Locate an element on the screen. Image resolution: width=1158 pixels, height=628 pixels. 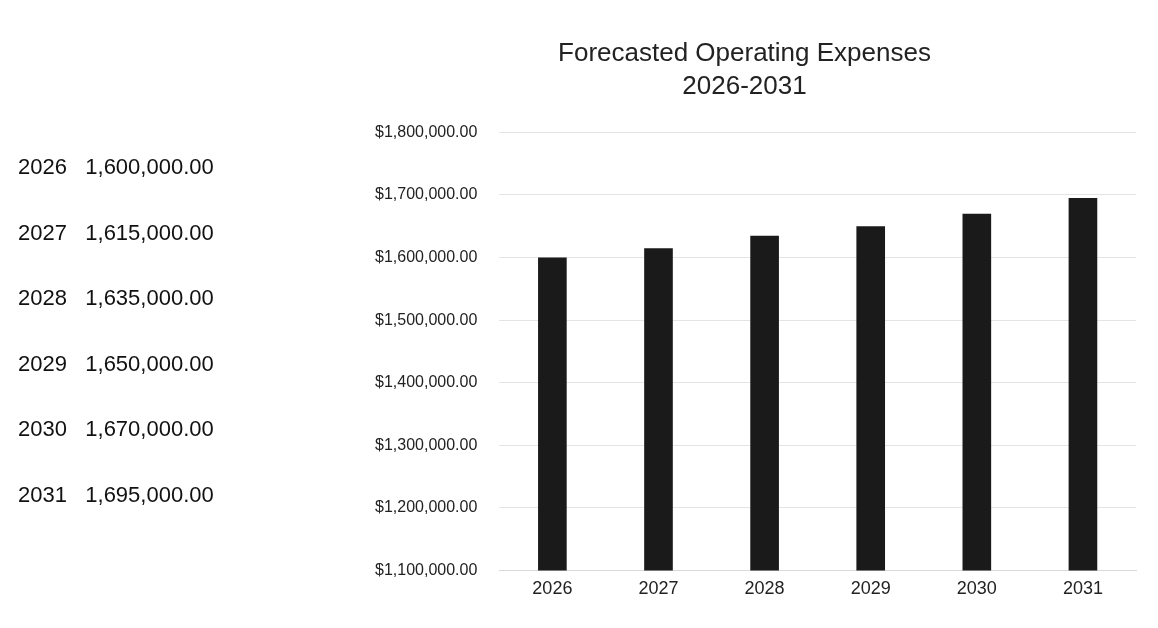
x-tick-label: 2029 is located at coordinates (870, 588).